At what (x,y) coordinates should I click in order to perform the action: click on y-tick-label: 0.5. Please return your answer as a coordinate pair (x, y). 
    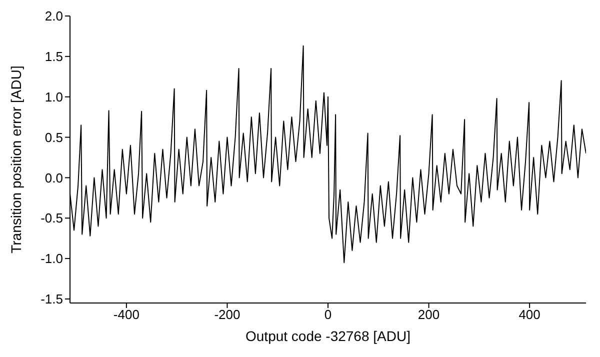
    Looking at the image, I should click on (53, 137).